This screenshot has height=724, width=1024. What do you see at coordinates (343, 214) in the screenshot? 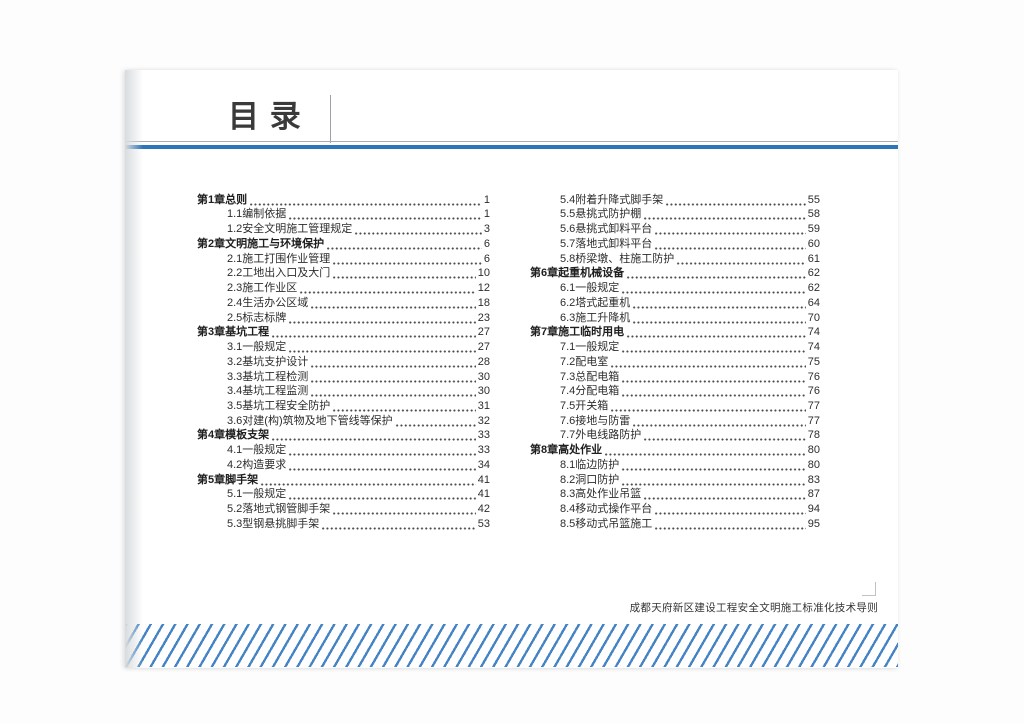
I see `toc-entry: 1.1编制依据 1` at bounding box center [343, 214].